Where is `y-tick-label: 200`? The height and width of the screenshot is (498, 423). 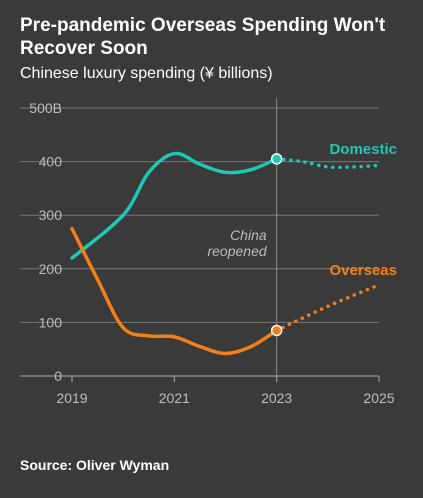 y-tick-label: 200 is located at coordinates (51, 269).